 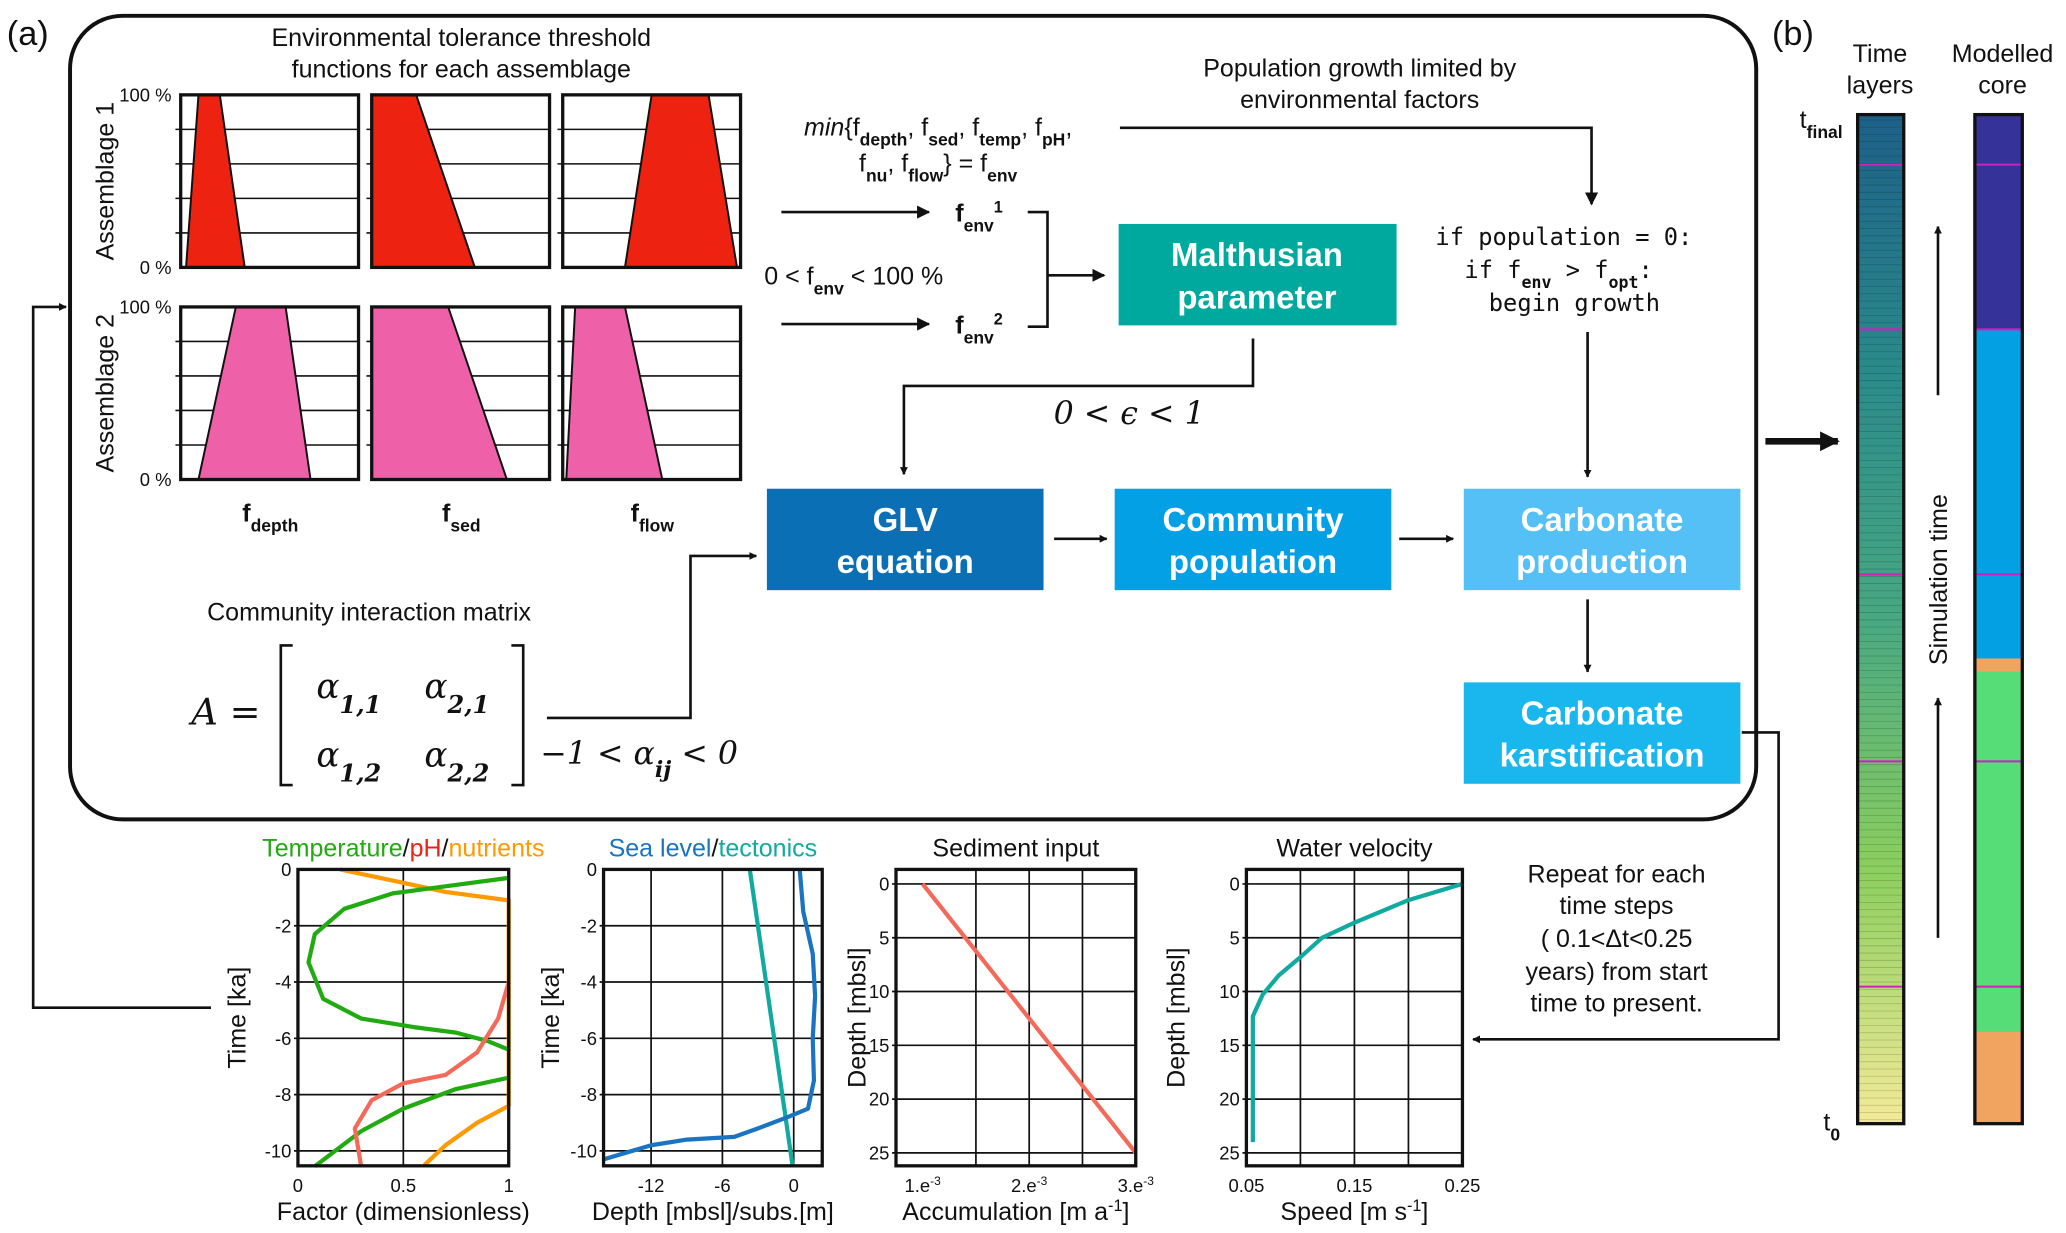 I want to click on y-tick-label: -10, so click(x=278, y=1150).